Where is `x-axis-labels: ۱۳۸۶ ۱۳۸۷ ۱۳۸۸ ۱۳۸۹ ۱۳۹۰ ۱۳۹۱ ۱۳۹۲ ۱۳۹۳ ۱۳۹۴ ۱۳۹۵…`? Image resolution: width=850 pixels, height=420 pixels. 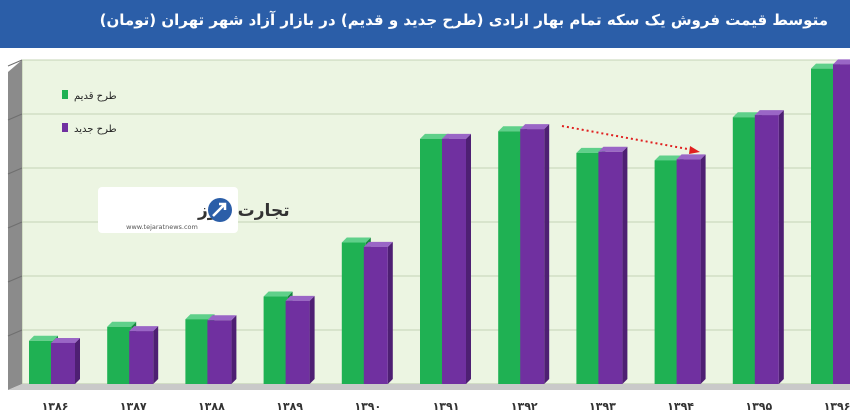
x-axis-labels: ۱۳۸۶ ۱۳۸۷ ۱۳۸۸ ۱۳۸۹ ۱۳۹۰ ۱۳۹۱ ۱۳۹۲ ۱۳۹۳ ۱۳۹۴ ۱۳۹۵… is located at coordinates (446, 406).